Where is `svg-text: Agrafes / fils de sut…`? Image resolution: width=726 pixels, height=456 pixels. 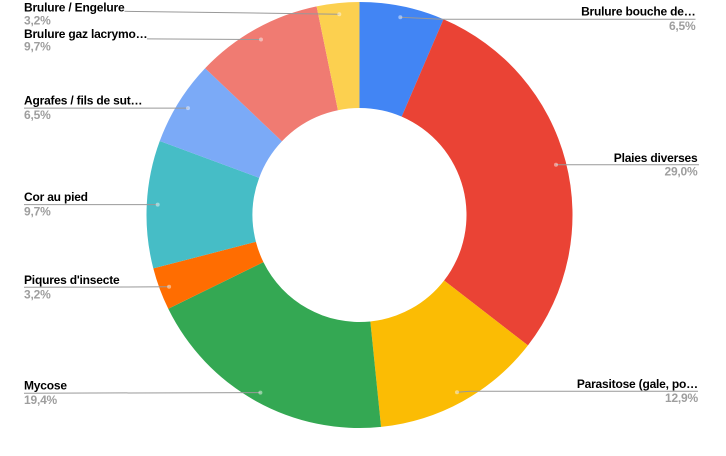
svg-text: Agrafes / fils de sut… is located at coordinates (83, 100).